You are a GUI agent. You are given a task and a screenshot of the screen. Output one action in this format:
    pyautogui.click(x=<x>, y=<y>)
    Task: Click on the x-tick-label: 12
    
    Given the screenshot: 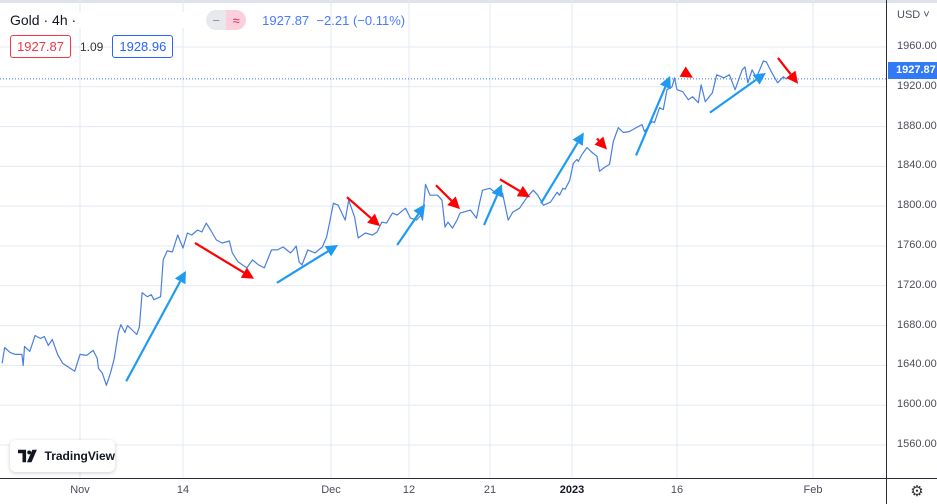 What is the action you would take?
    pyautogui.click(x=409, y=490)
    